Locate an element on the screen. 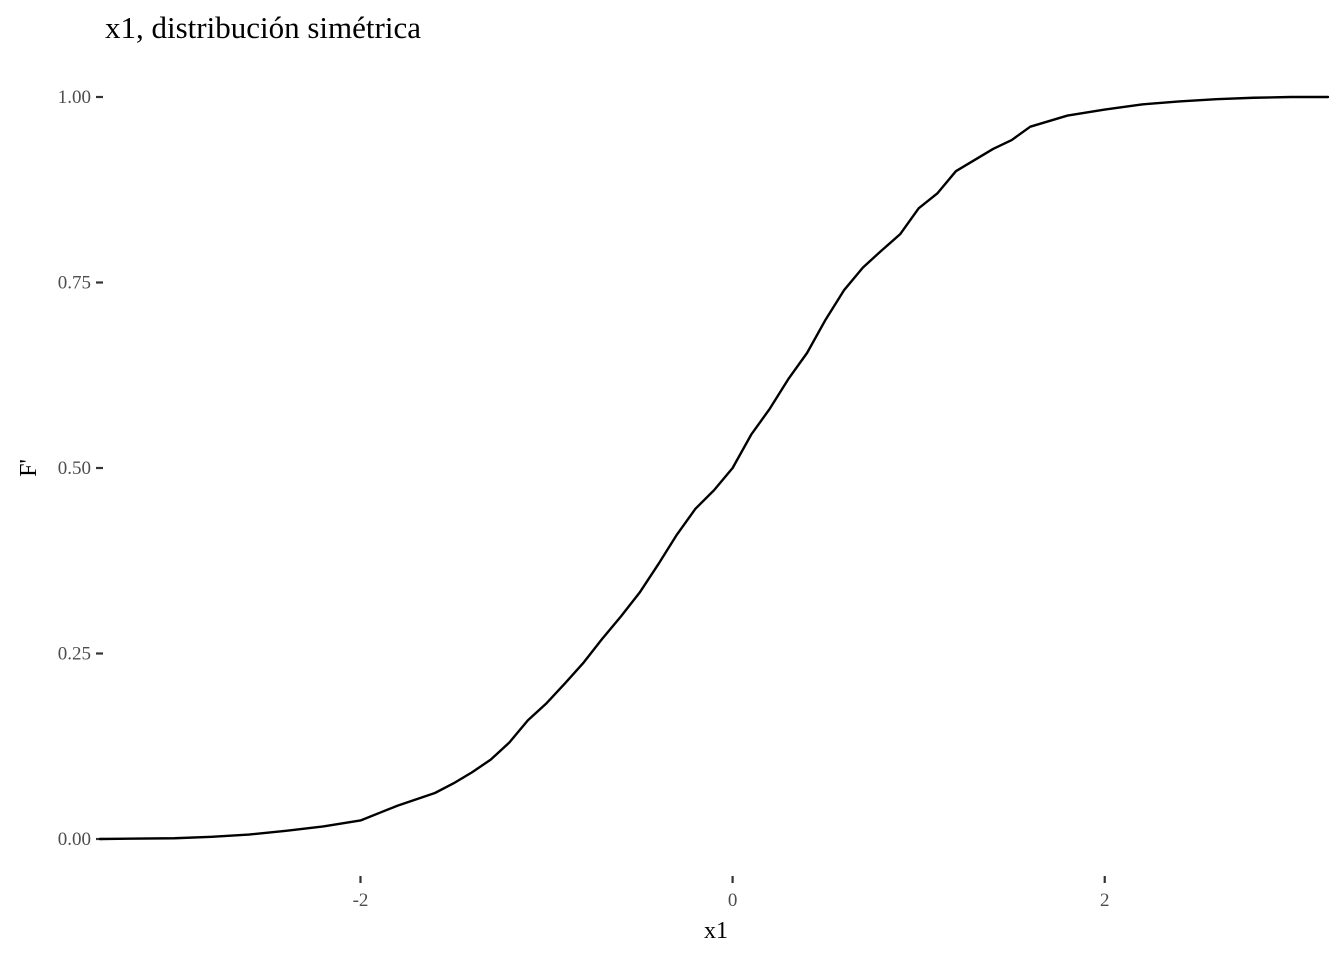 The width and height of the screenshot is (1344, 960). chart-title: x1, distribución simétrica is located at coordinates (263, 27).